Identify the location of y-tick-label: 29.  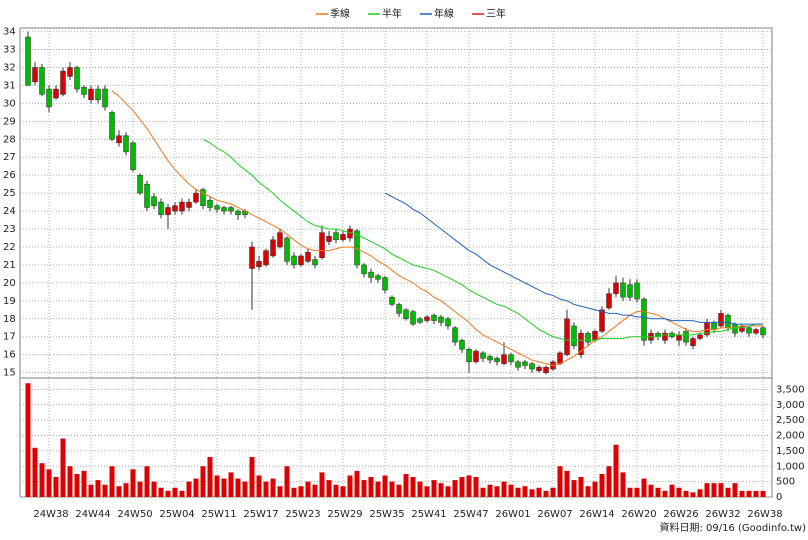
(9, 121).